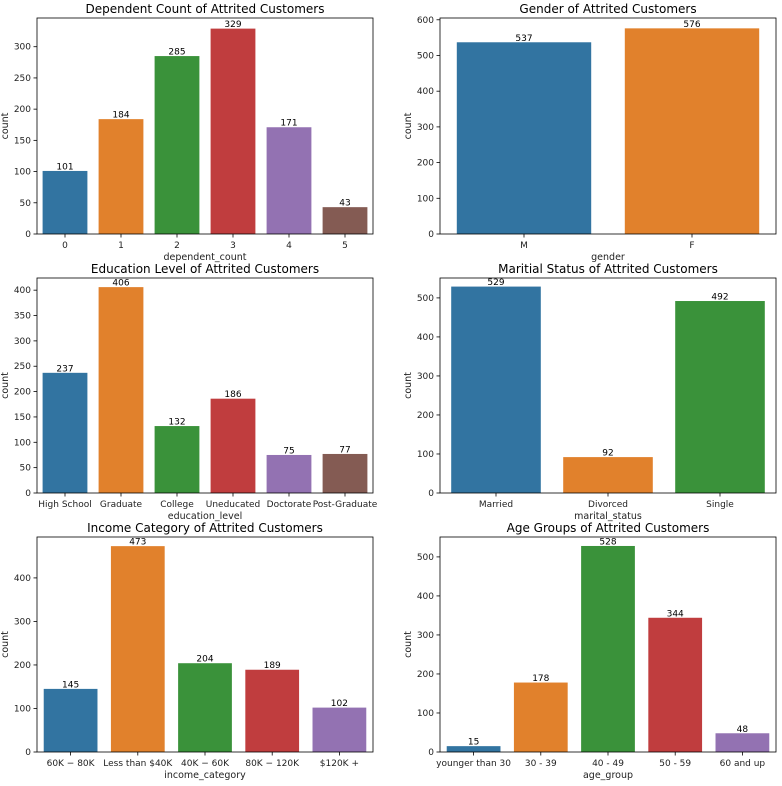  I want to click on x-tick-label: Single, so click(720, 505).